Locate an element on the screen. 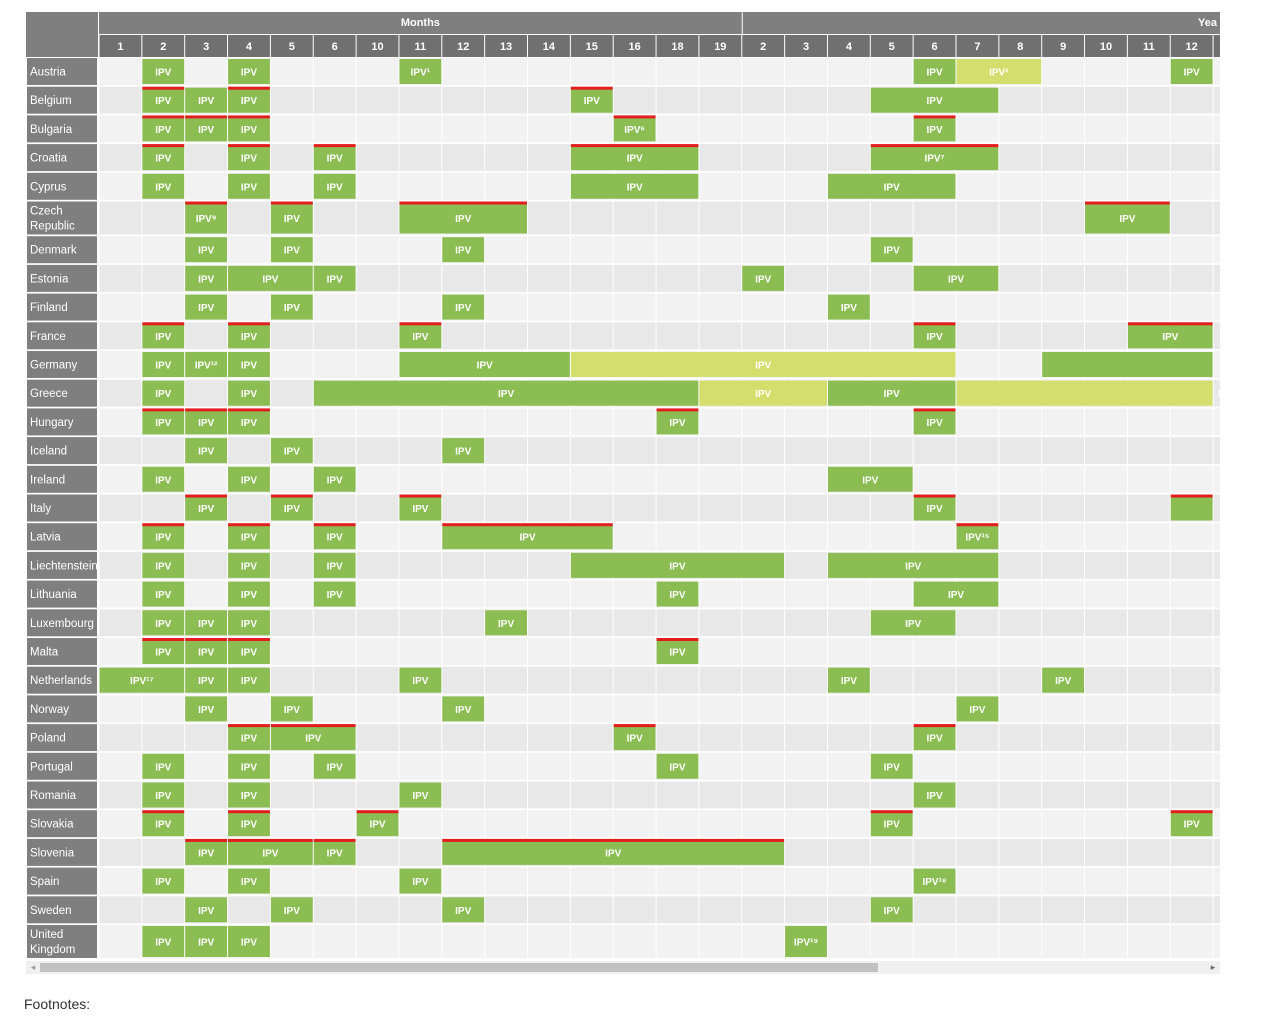  scroll-left-arrow-icon: ◂ is located at coordinates (33, 967).